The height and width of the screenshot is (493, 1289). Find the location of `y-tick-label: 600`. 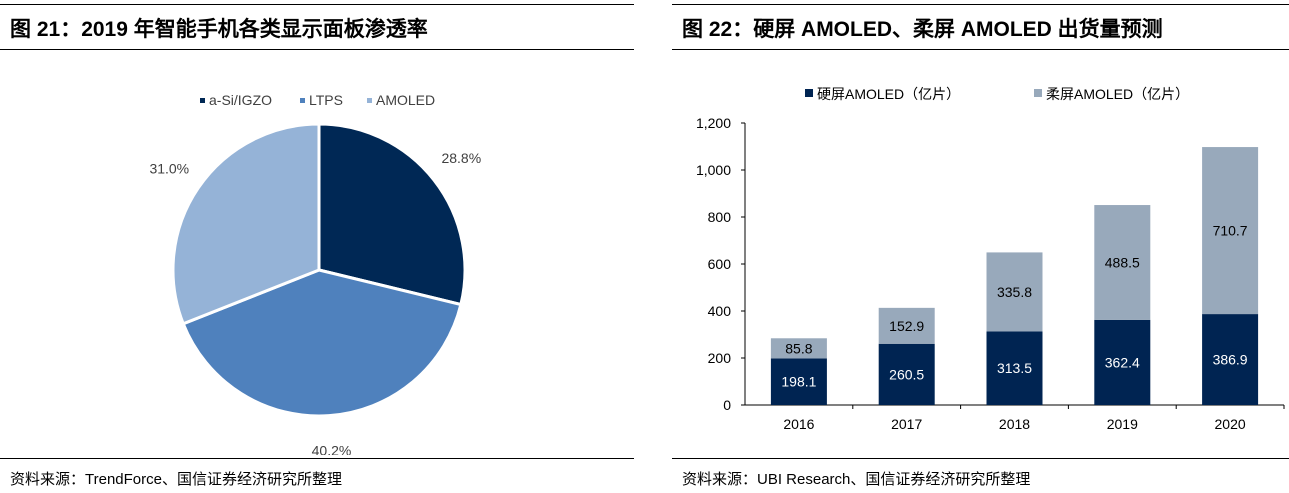

y-tick-label: 600 is located at coordinates (720, 264).